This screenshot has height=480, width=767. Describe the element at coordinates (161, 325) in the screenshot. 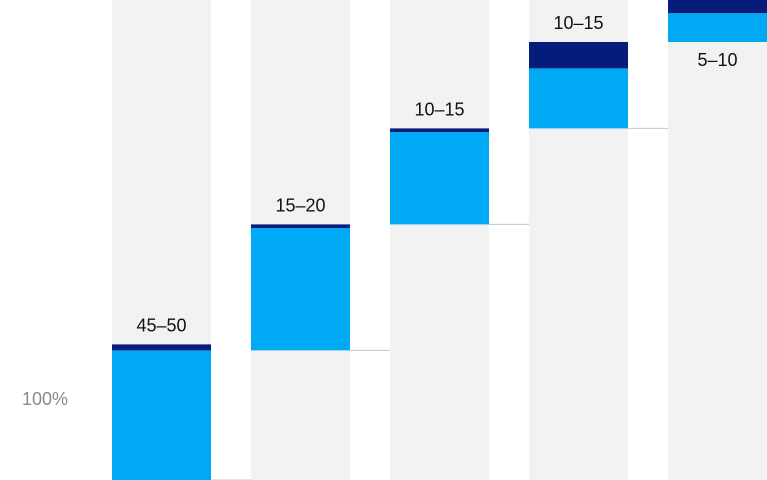

I see `data-label: 45–50` at that location.